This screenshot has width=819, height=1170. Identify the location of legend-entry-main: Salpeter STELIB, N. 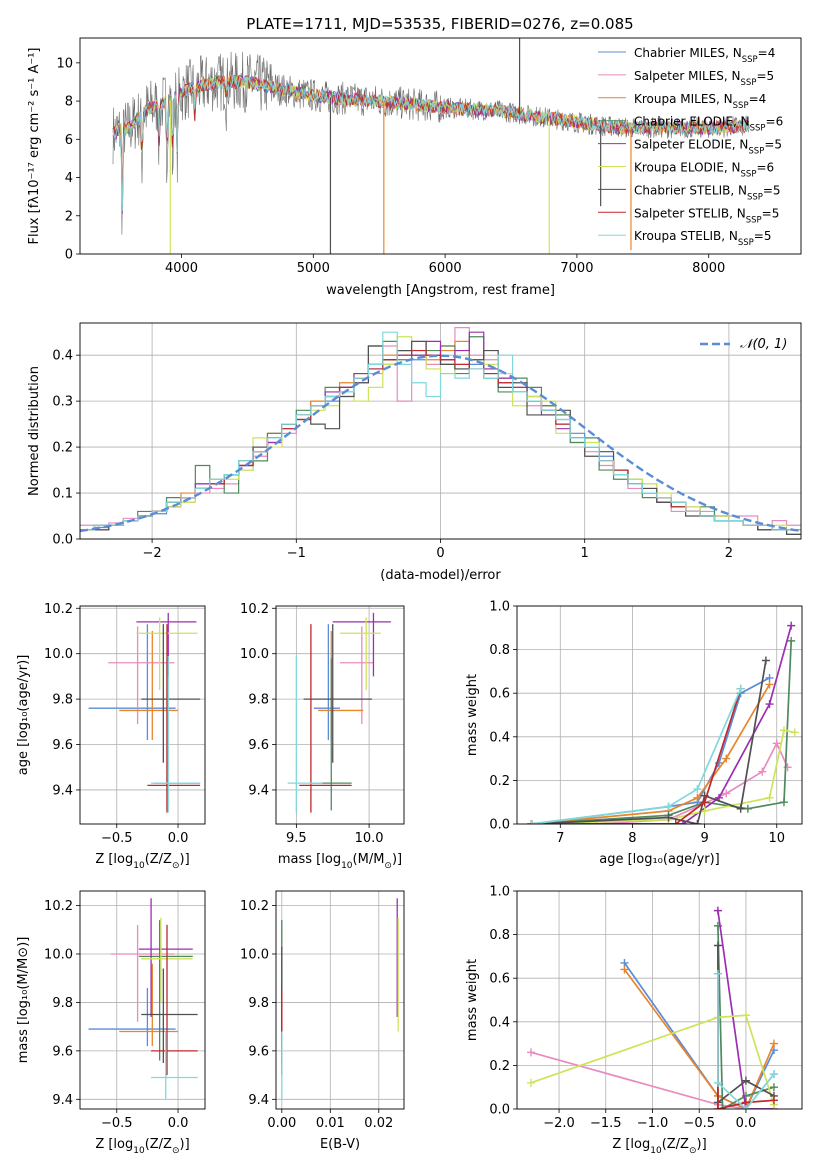
(690, 213).